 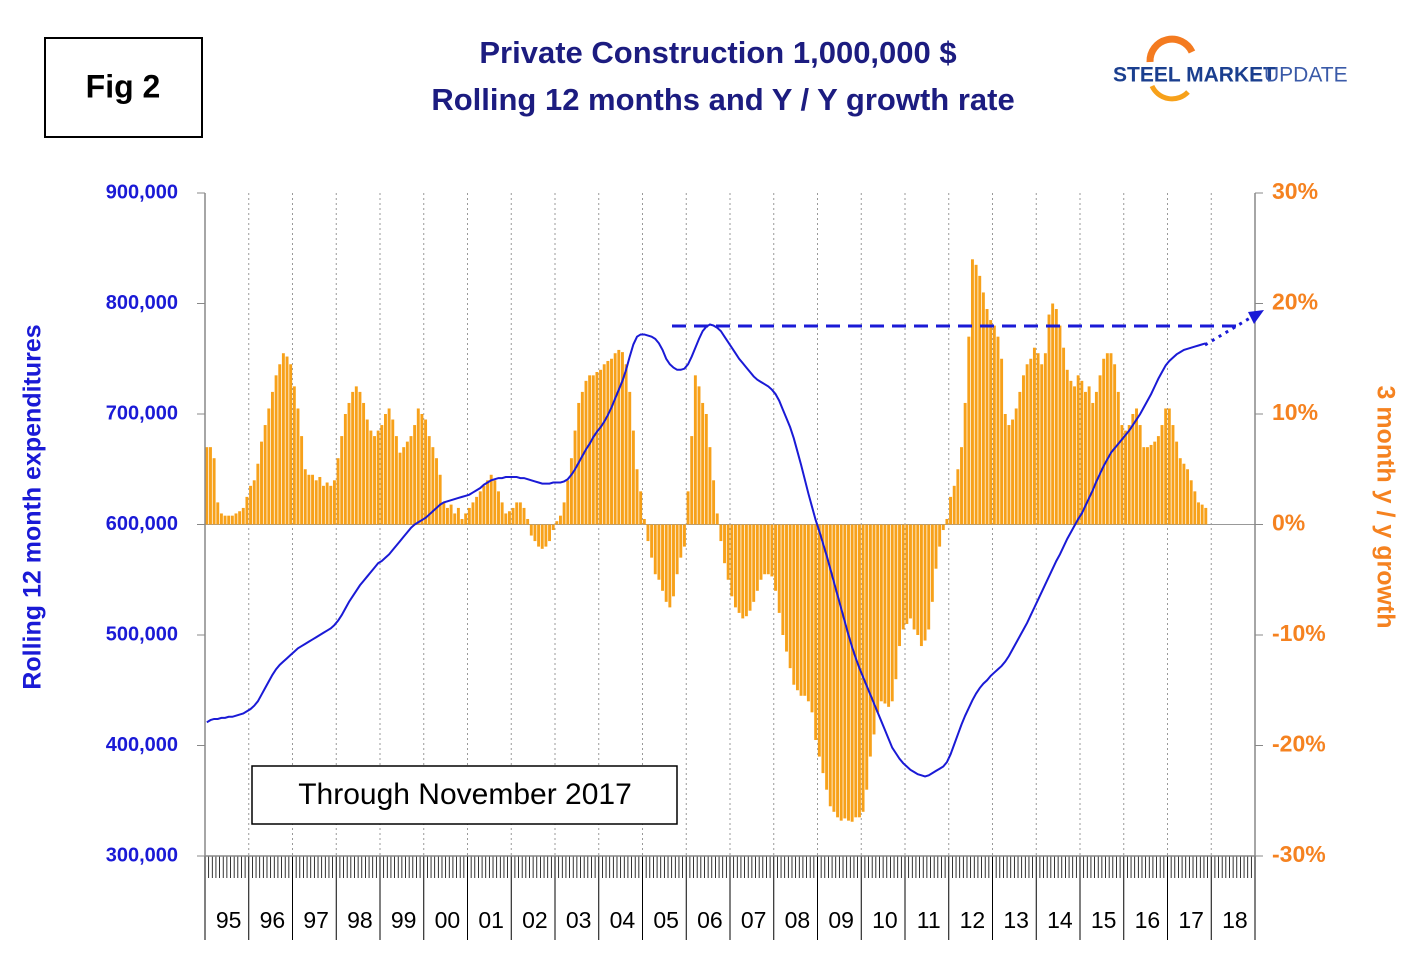 I want to click on y-tick-label: 900,000, so click(x=142, y=192).